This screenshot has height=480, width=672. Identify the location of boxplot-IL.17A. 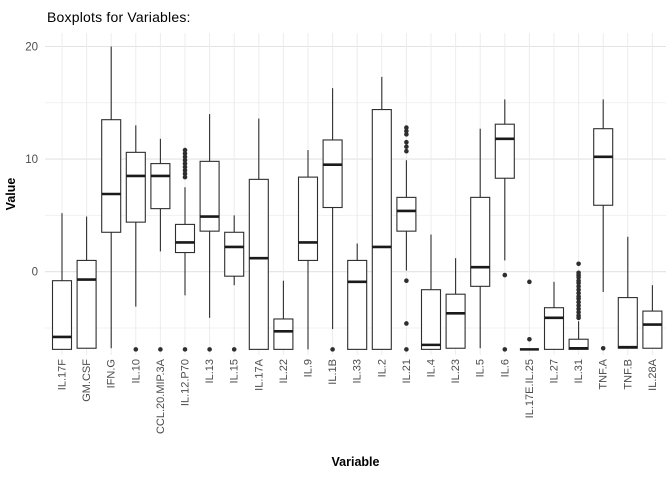
(258, 234).